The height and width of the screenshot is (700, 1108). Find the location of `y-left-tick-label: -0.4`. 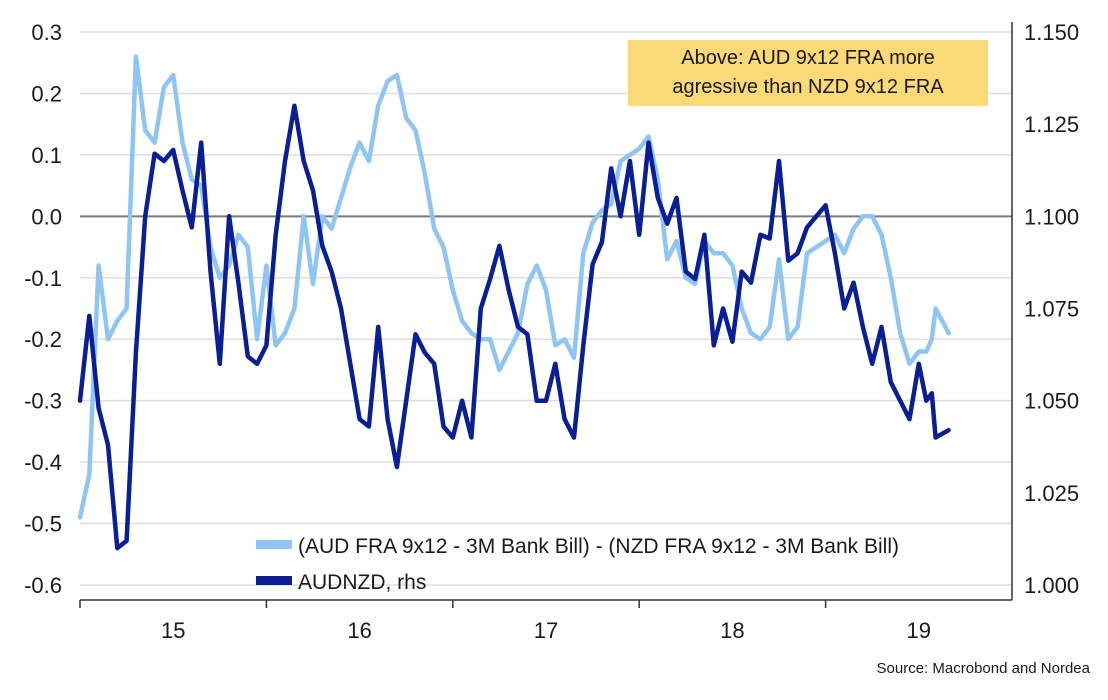

y-left-tick-label: -0.4 is located at coordinates (43, 462).